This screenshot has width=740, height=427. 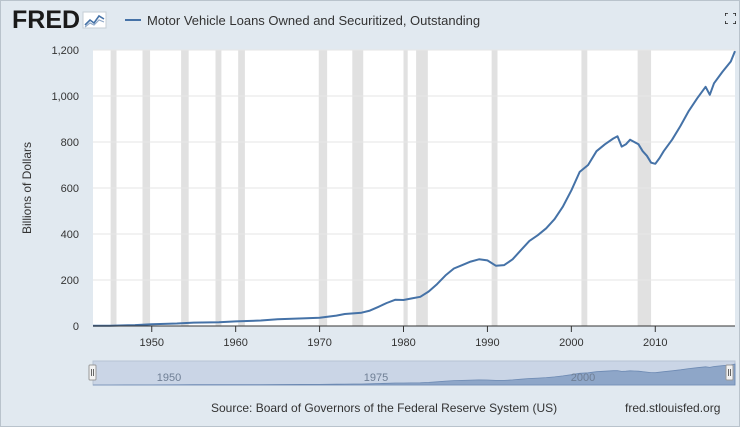 What do you see at coordinates (169, 378) in the screenshot?
I see `navigator-tick-label: 1950` at bounding box center [169, 378].